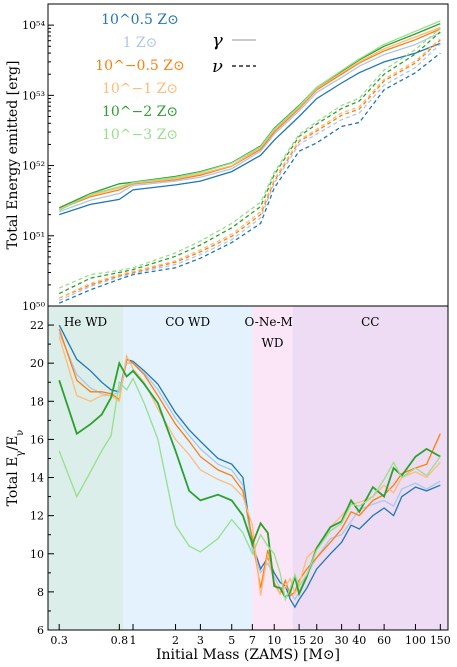  What do you see at coordinates (33, 306) in the screenshot?
I see `energy-y-tick-label: 10⁵⁰` at bounding box center [33, 306].